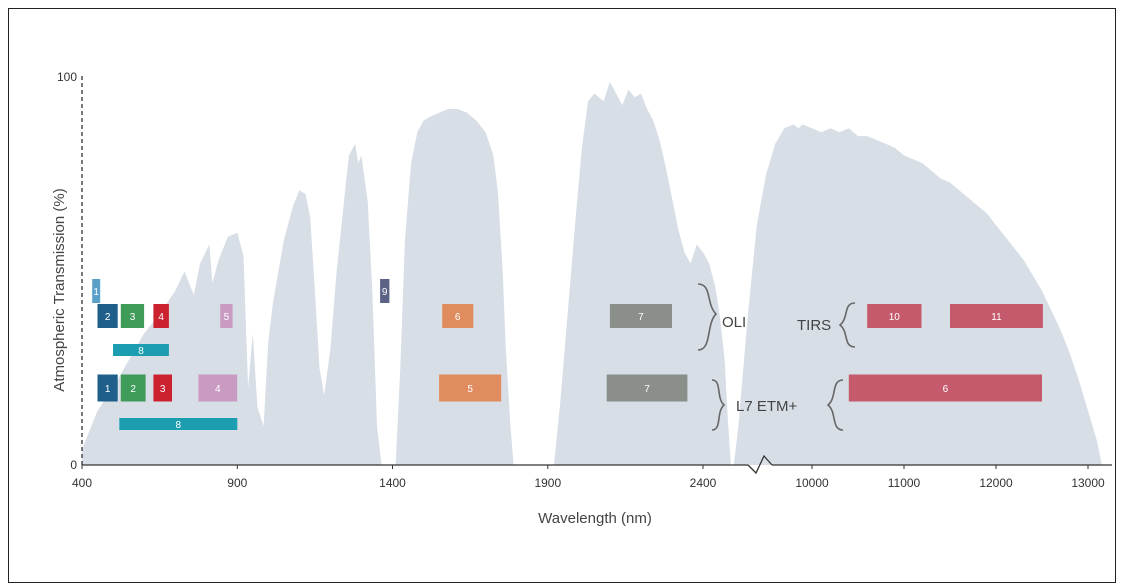 The image size is (1123, 585). I want to click on band-l7-etm--2, so click(133, 388).